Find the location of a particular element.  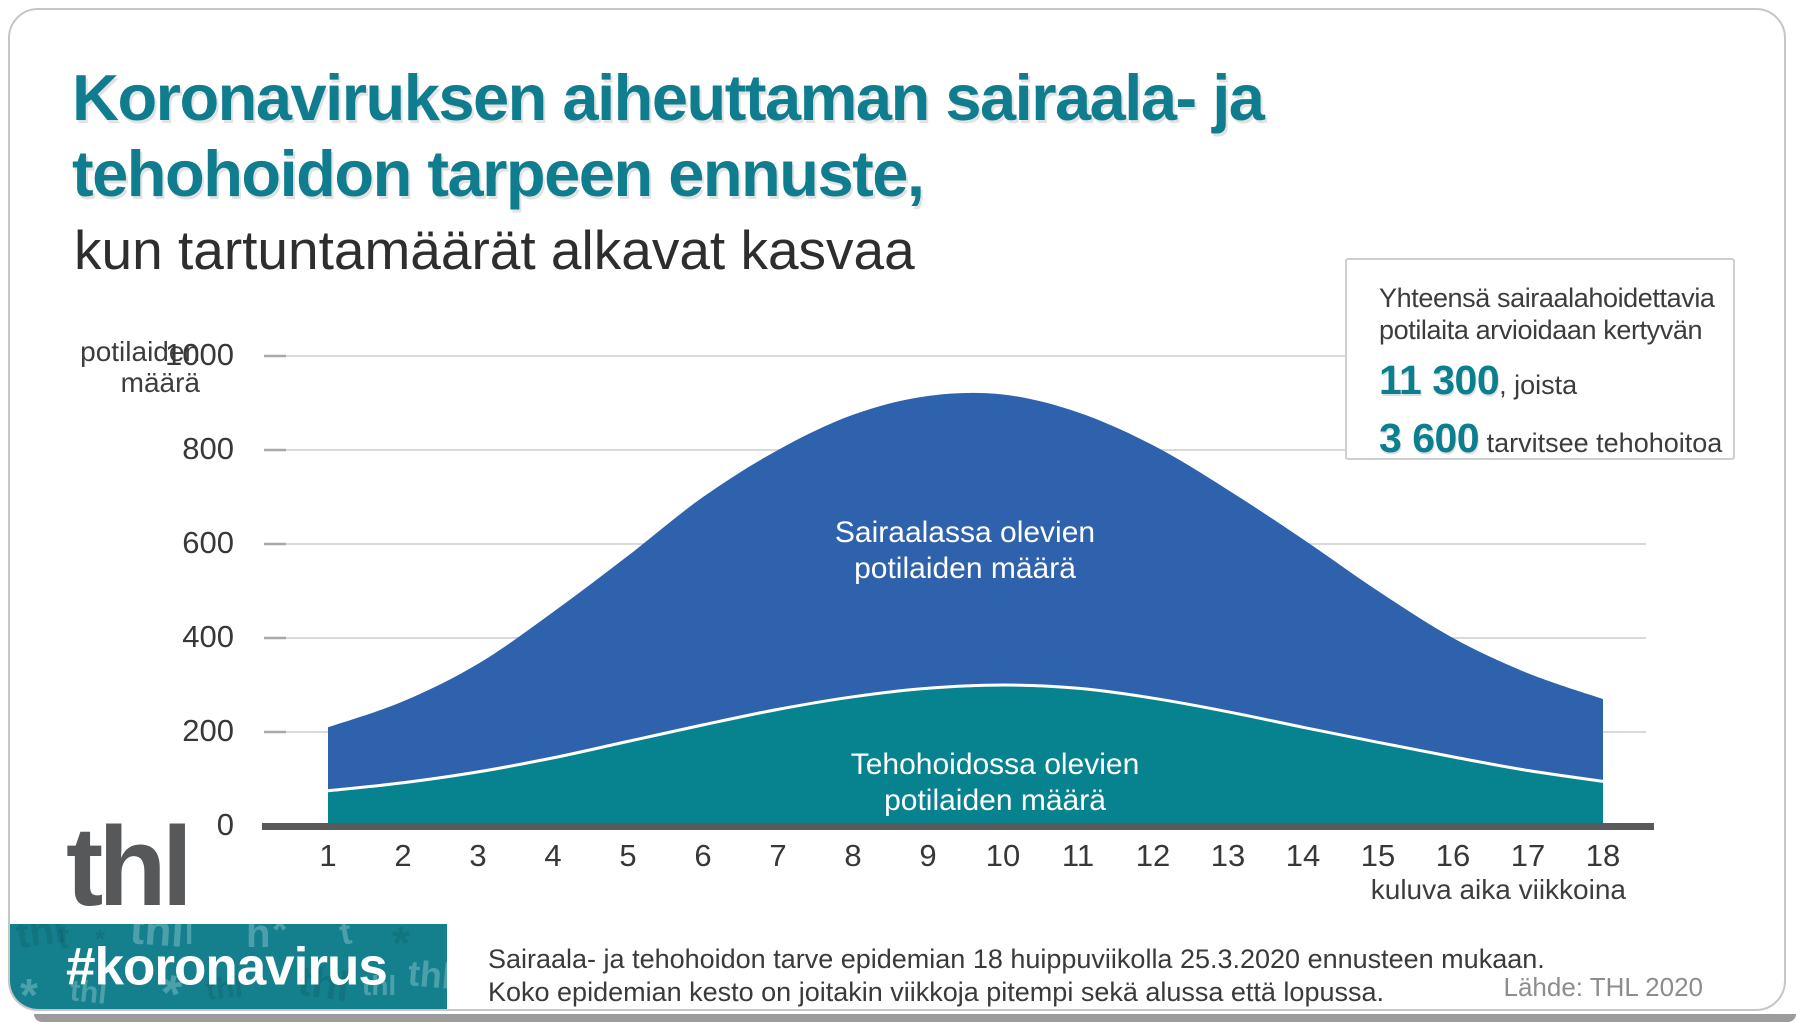

x-tick-label-6: 6 is located at coordinates (703, 855).